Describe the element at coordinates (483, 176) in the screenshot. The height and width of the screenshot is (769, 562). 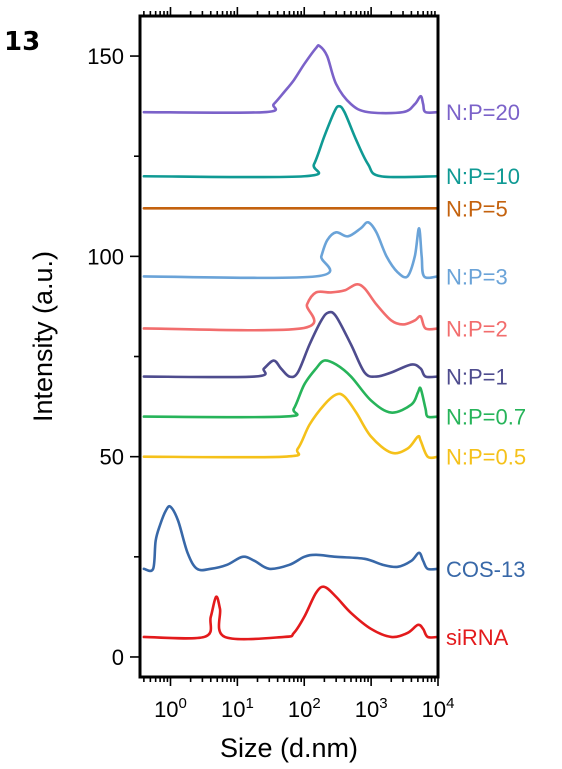
I see `series-label-8: N:P=10` at that location.